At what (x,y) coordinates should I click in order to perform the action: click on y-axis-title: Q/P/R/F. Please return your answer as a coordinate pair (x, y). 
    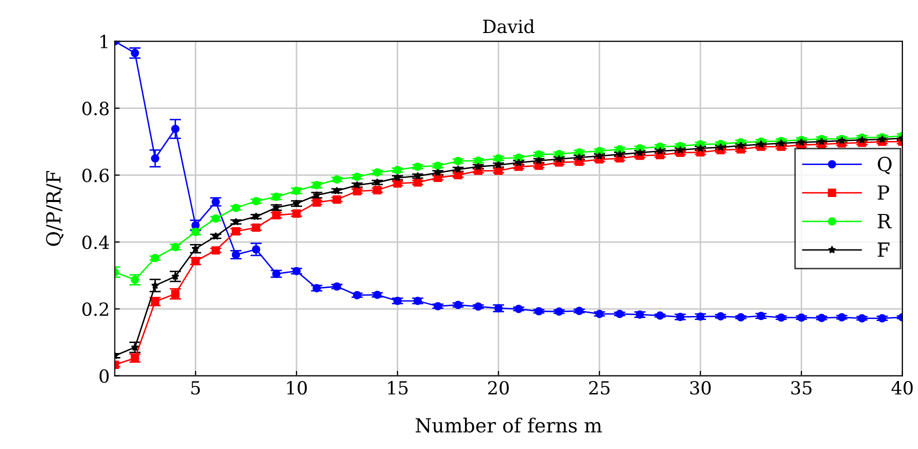
    Looking at the image, I should click on (55, 208).